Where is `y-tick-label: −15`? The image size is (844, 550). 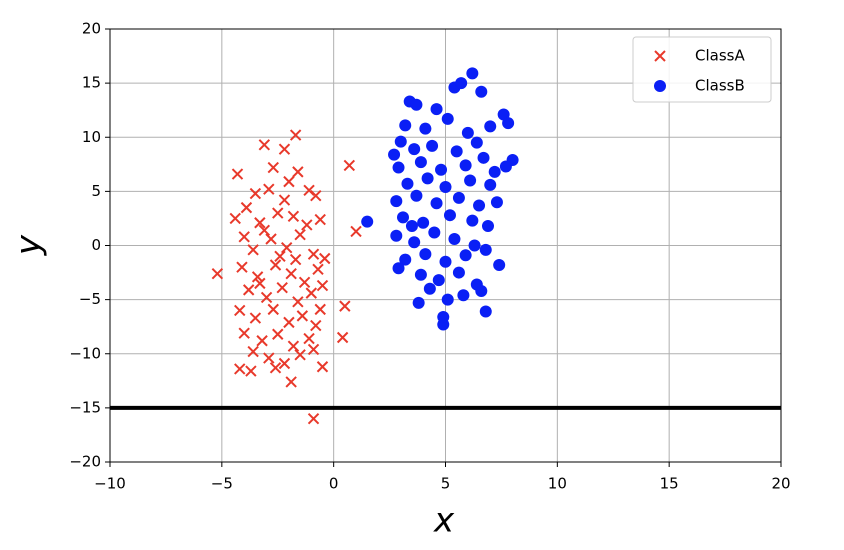 y-tick-label: −15 is located at coordinates (85, 407).